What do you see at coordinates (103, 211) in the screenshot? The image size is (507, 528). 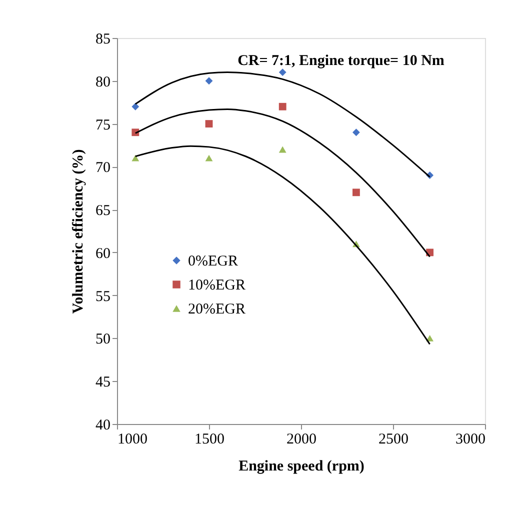 I see `y-tick-label: 65` at bounding box center [103, 211].